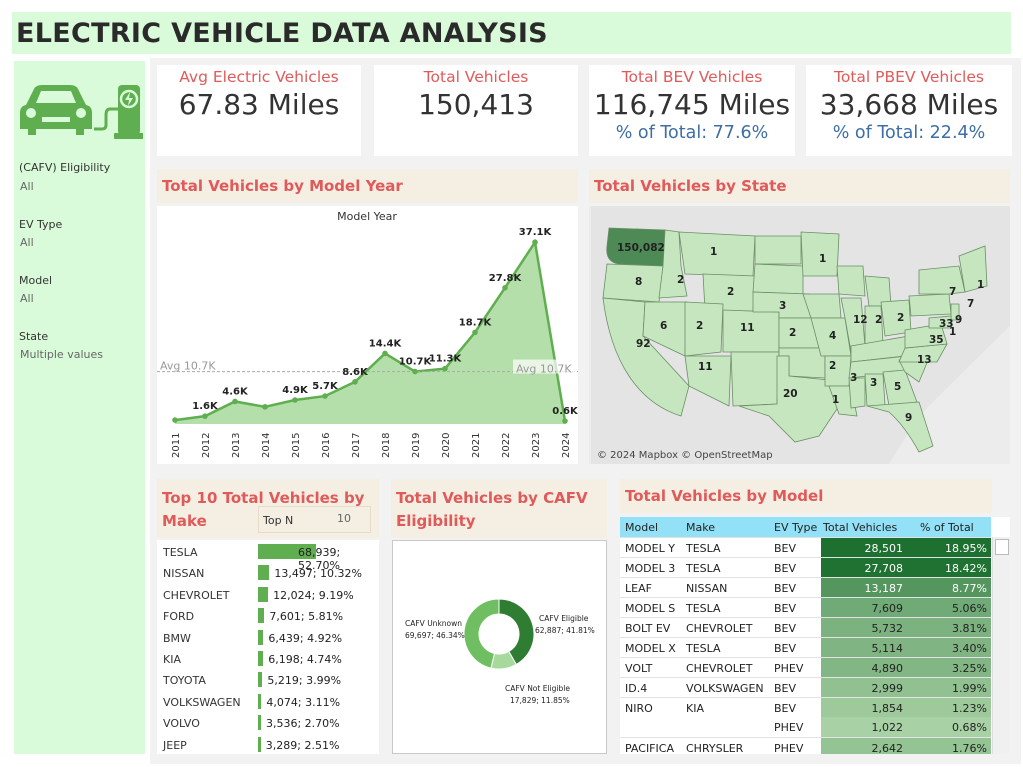  I want to click on filter-value-model: All, so click(27, 298).